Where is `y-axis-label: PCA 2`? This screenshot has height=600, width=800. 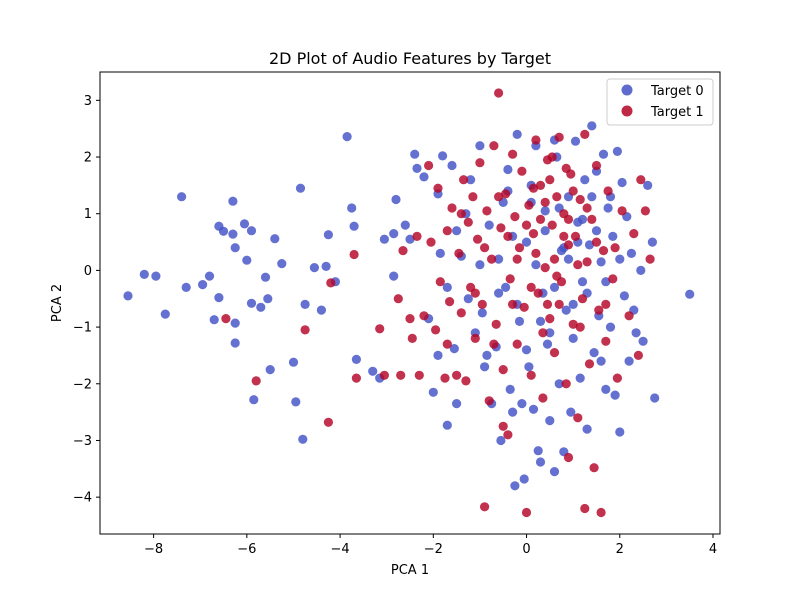 y-axis-label: PCA 2 is located at coordinates (57, 303).